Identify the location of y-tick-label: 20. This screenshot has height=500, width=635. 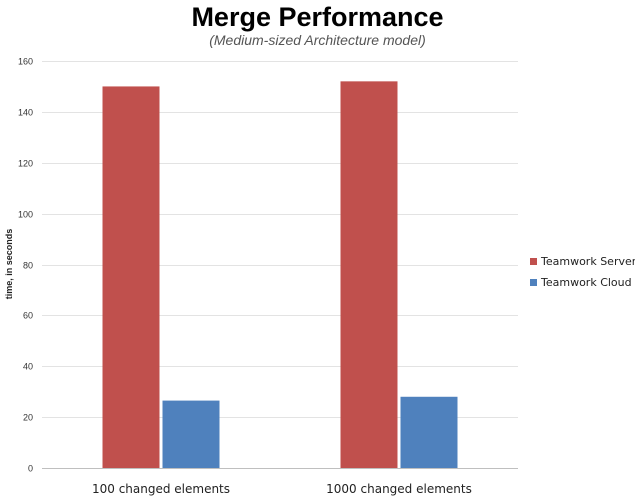
(28, 418).